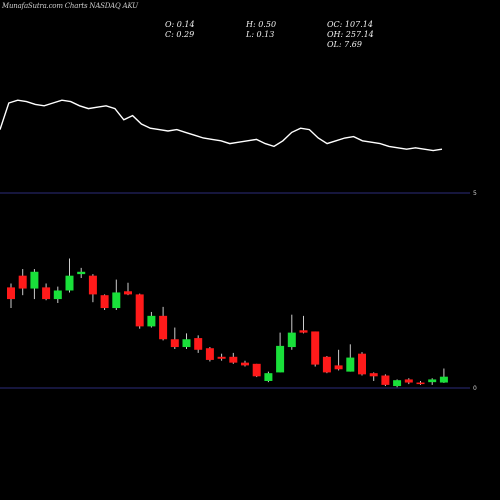  Describe the element at coordinates (350, 24) in the screenshot. I see `oc-stat: OC: 107.14` at that location.